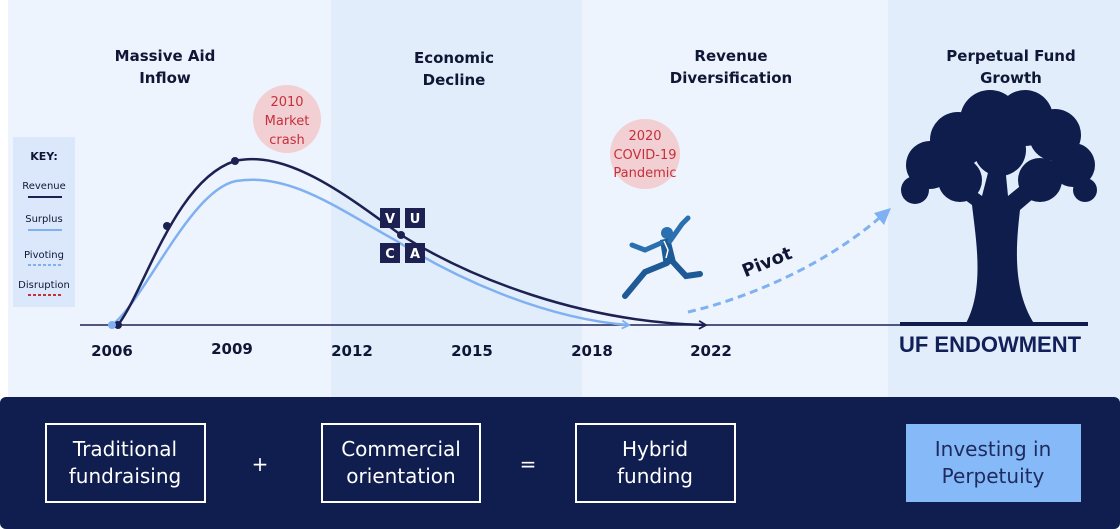 The image size is (1120, 529). Describe the element at coordinates (454, 69) in the screenshot. I see `period-heading-economic-decline: Economic Decline` at that location.